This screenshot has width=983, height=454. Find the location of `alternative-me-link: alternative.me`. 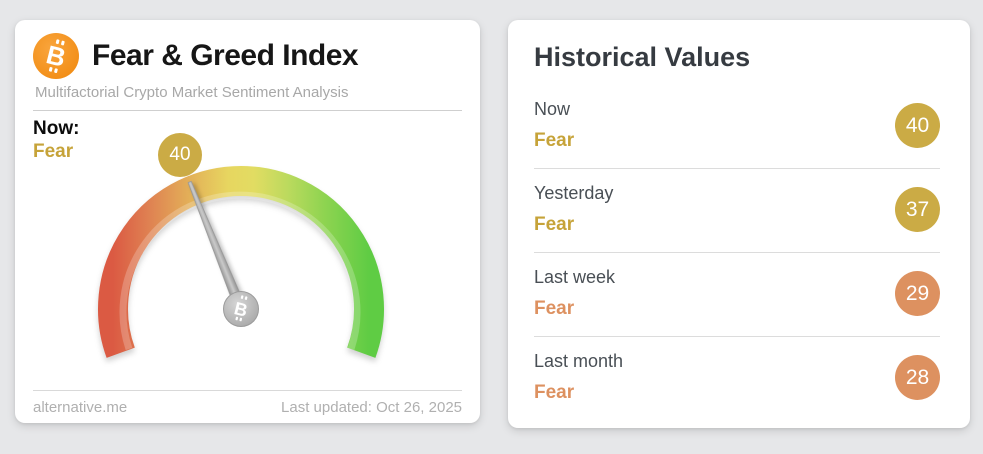

alternative-me-link: alternative.me is located at coordinates (80, 407).